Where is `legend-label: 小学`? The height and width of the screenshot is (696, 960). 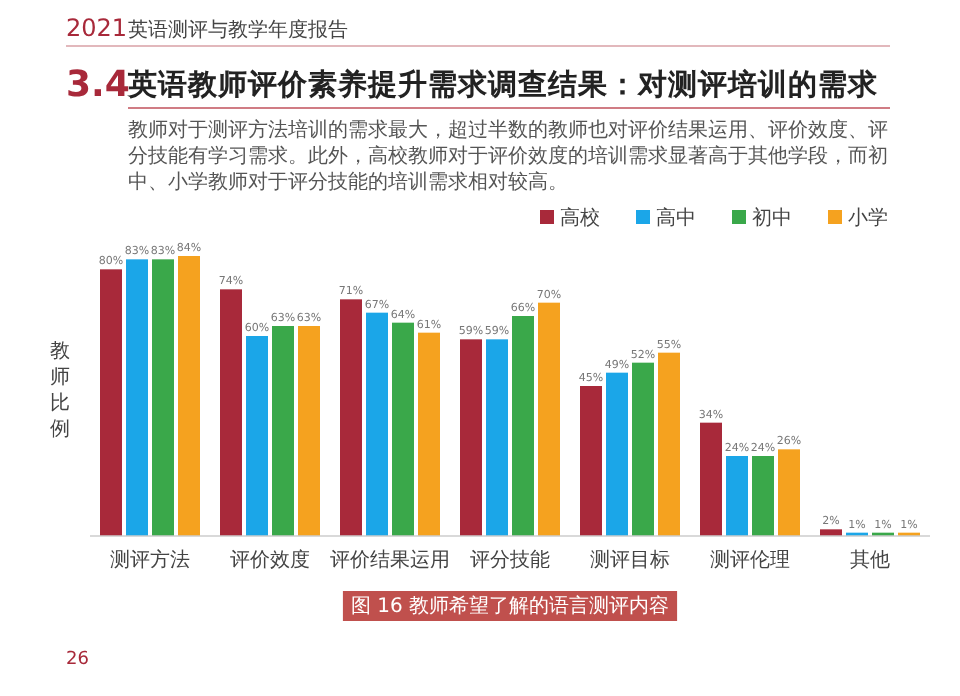
legend-label: 小学 is located at coordinates (868, 218).